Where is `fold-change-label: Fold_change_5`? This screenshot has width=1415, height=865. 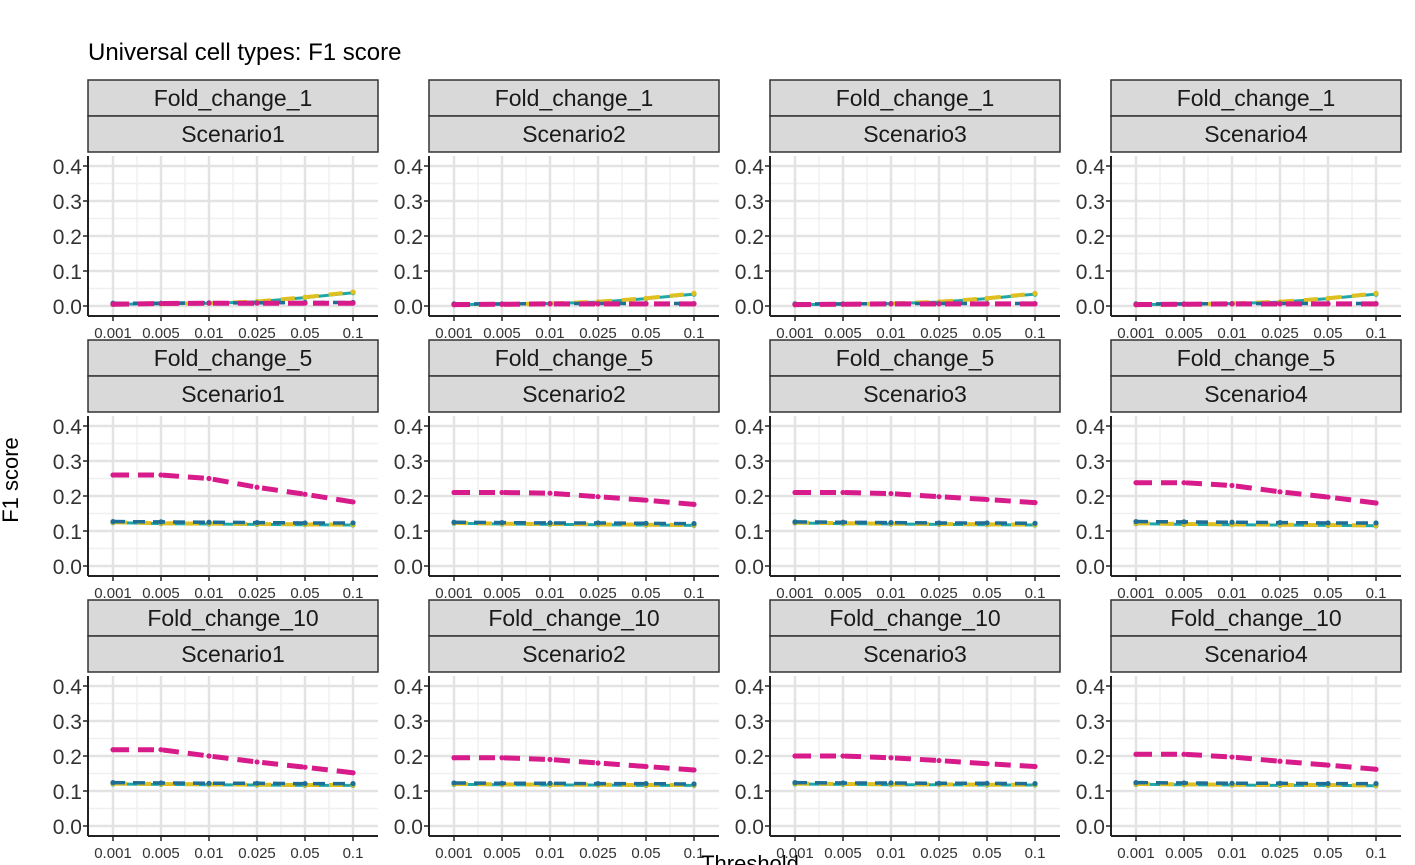
fold-change-label: Fold_change_5 is located at coordinates (233, 358).